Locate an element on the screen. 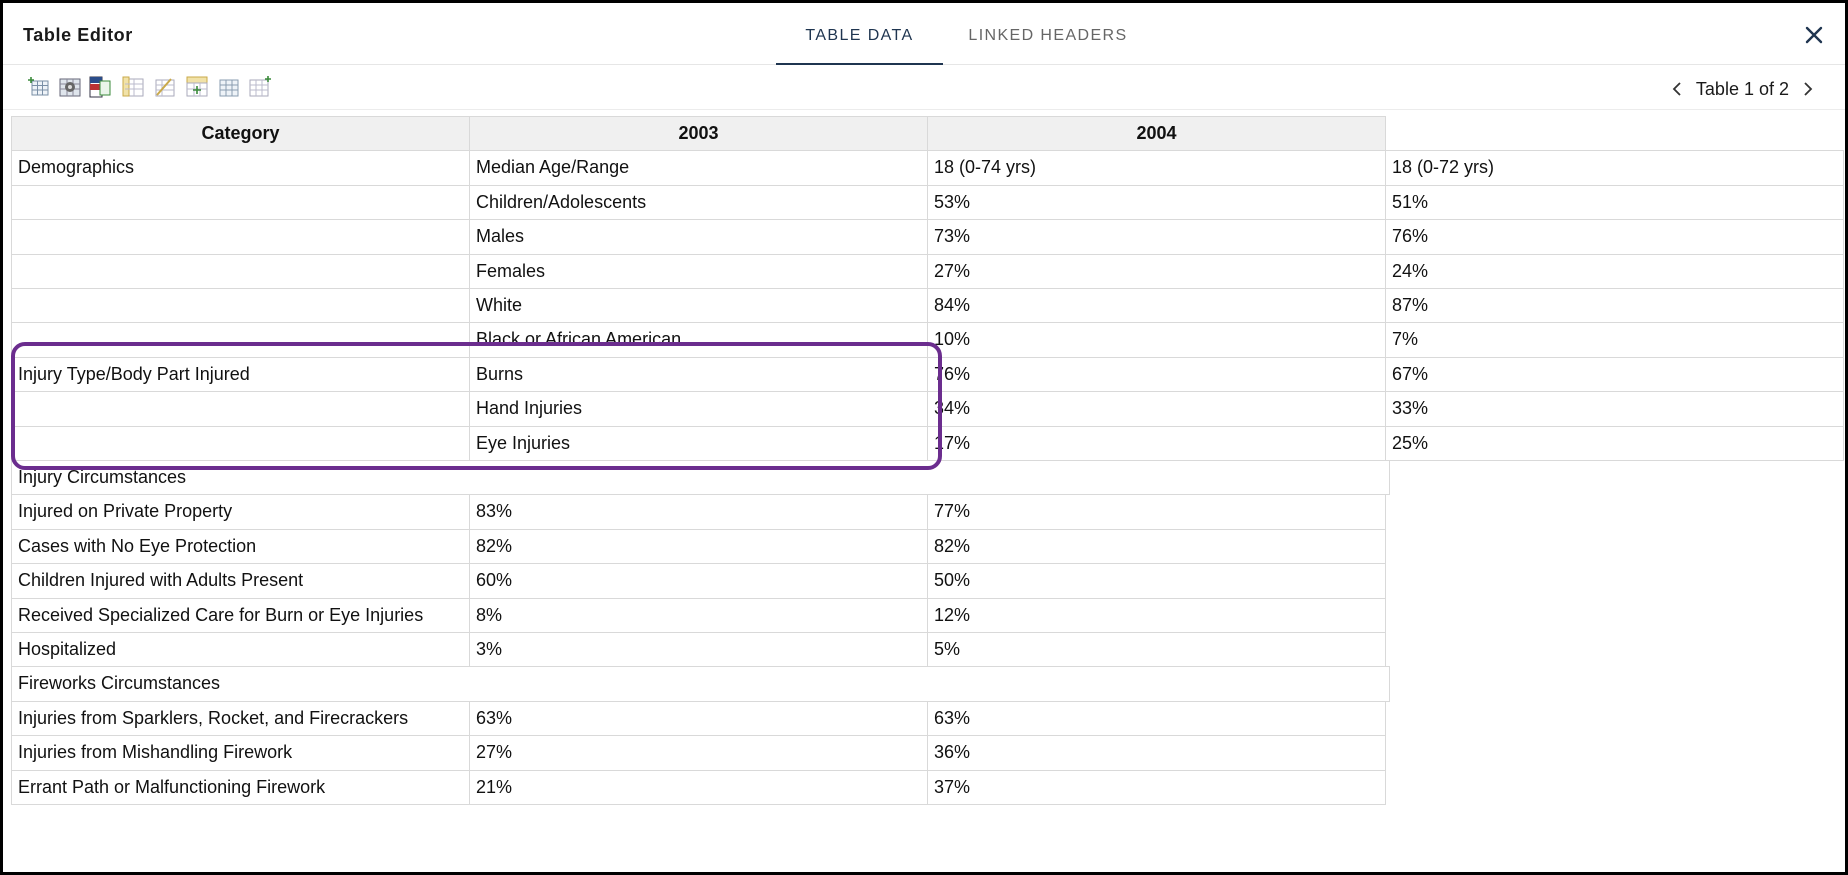 This screenshot has height=875, width=1848. table-cell: Hand Injuries is located at coordinates (698, 409).